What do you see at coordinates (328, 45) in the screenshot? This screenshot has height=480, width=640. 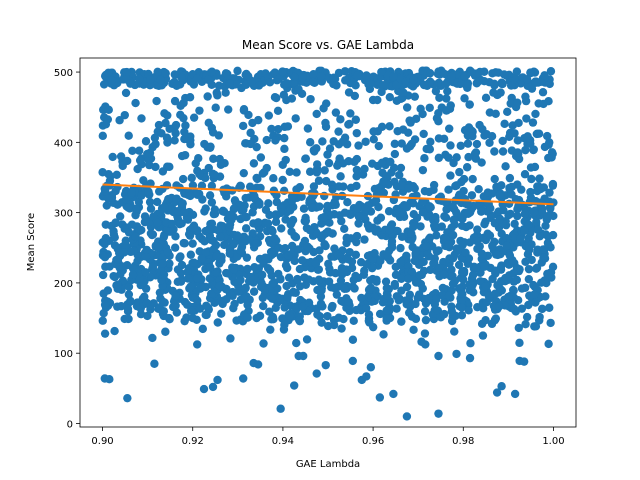 I see `chart-title: Mean Score vs. GAE Lambda` at bounding box center [328, 45].